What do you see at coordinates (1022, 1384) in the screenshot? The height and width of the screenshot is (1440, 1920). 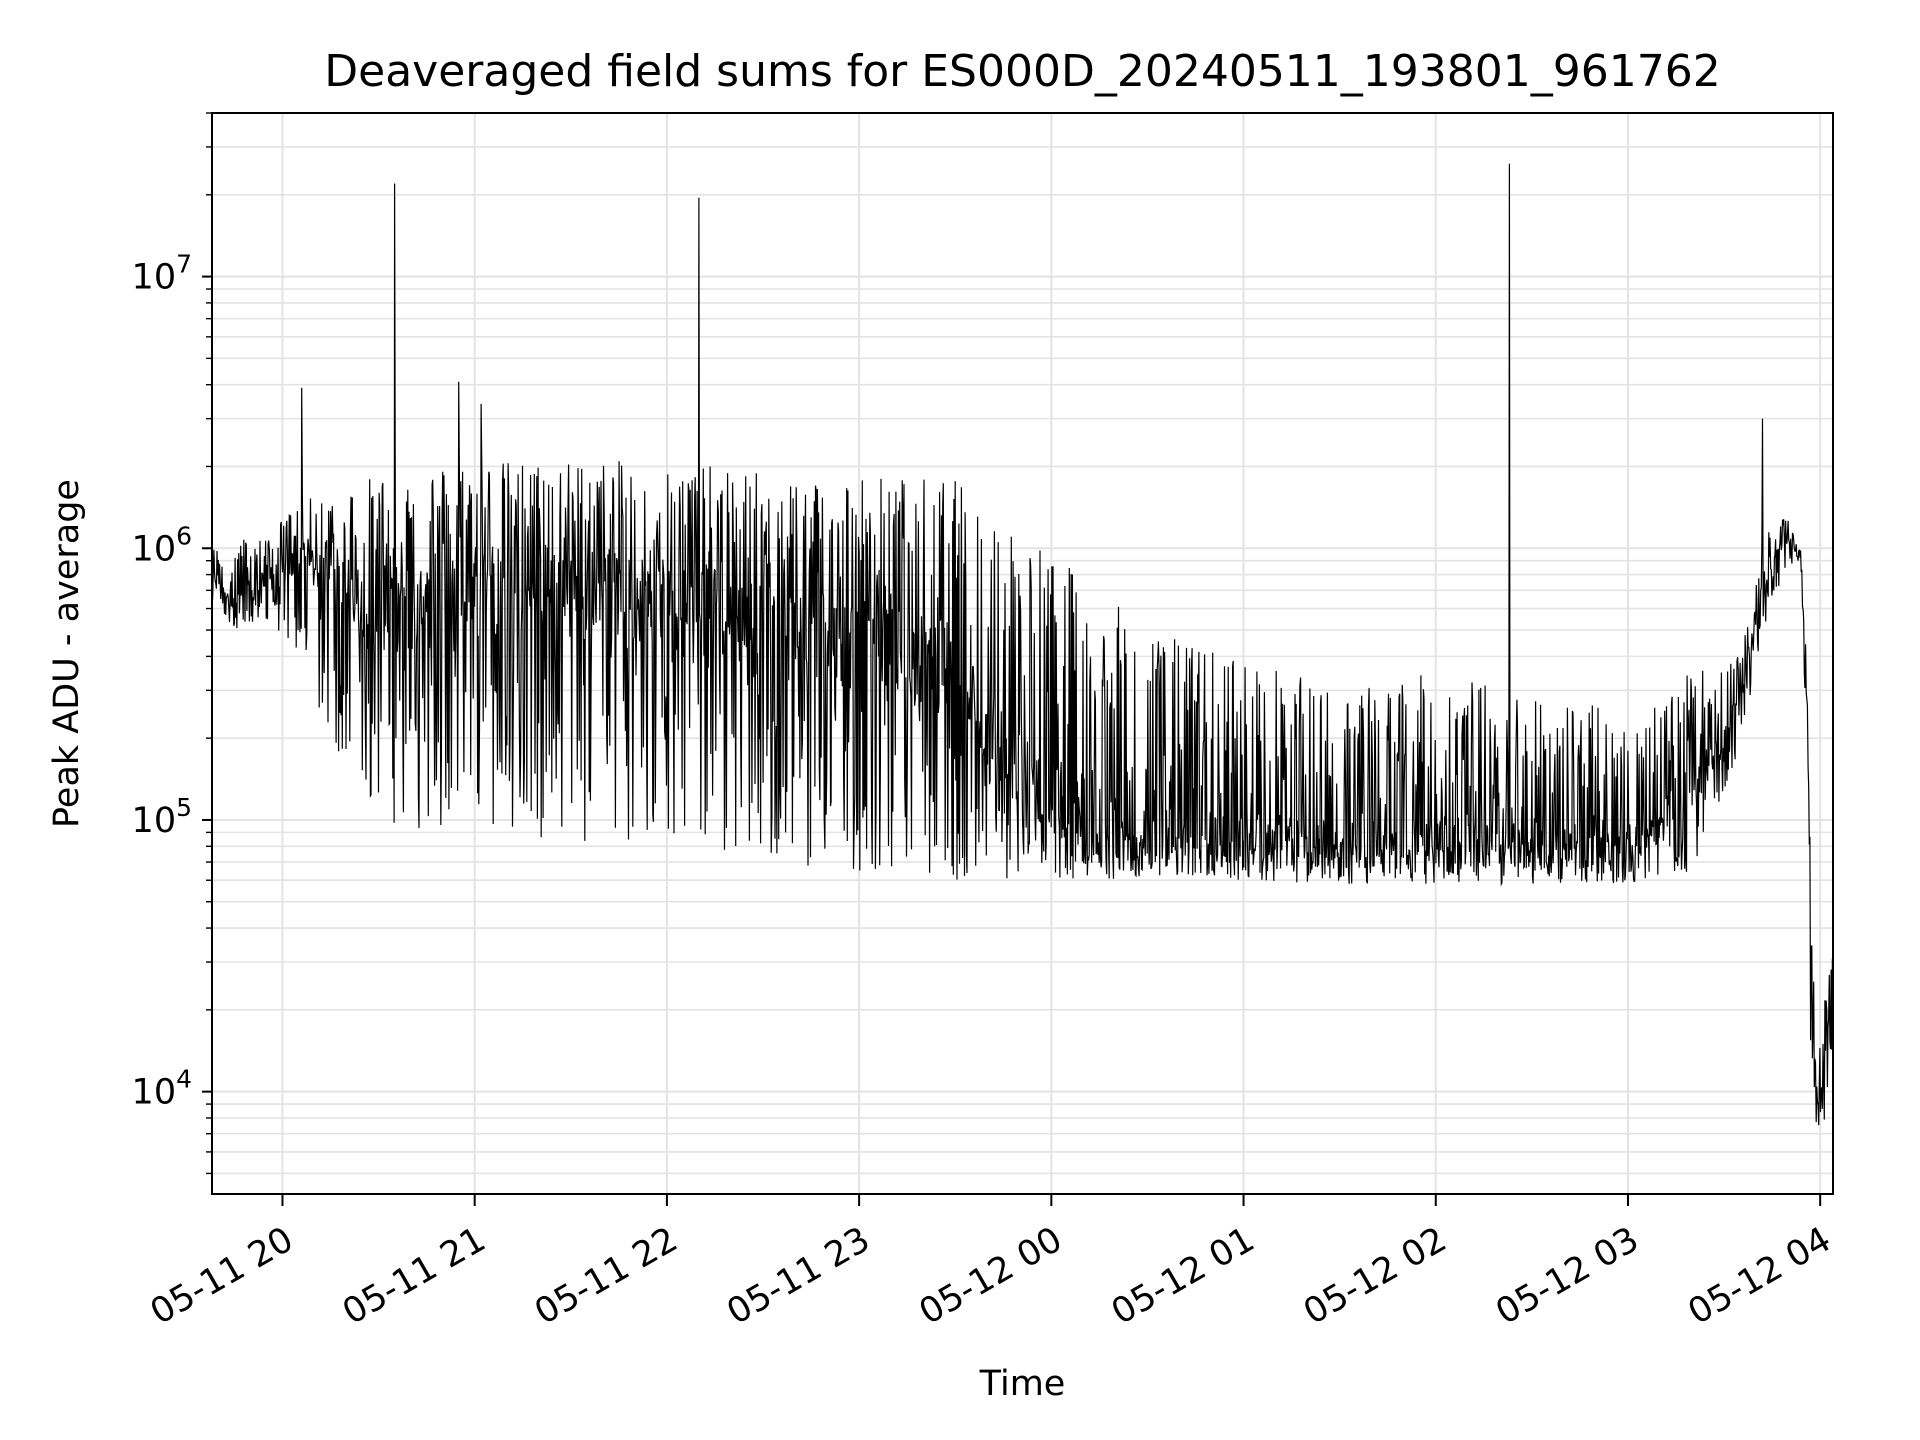 I see `x-axis-label: Time` at bounding box center [1022, 1384].